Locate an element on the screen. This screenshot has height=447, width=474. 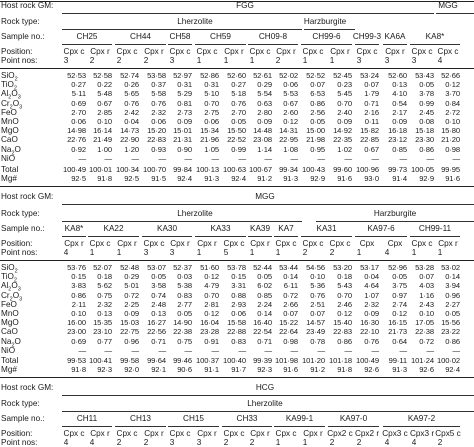
data-cell: 14·73 is located at coordinates (129, 131).